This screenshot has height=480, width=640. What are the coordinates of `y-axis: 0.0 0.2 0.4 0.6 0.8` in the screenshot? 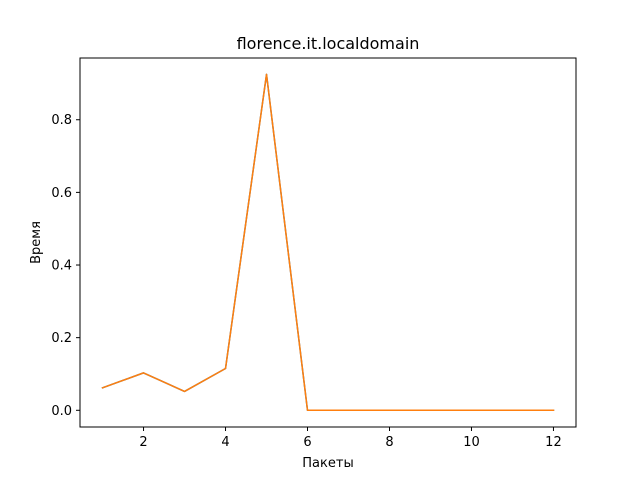 It's located at (65, 266).